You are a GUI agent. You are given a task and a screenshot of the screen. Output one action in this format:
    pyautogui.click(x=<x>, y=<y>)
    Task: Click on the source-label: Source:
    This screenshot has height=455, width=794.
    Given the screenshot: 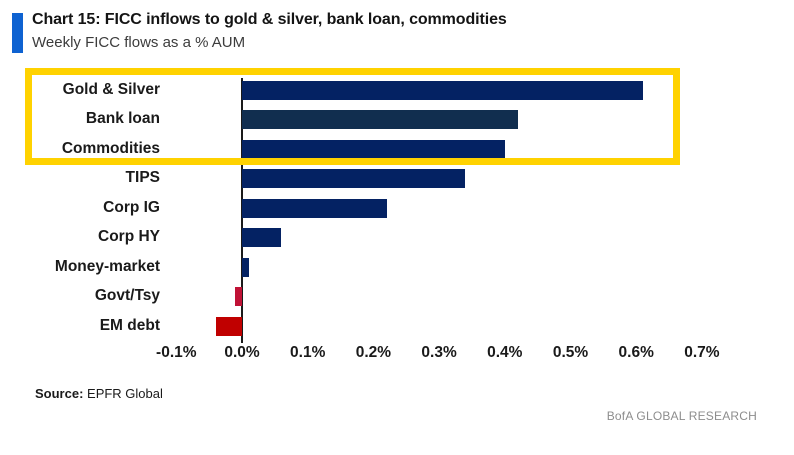 What is the action you would take?
    pyautogui.click(x=59, y=393)
    